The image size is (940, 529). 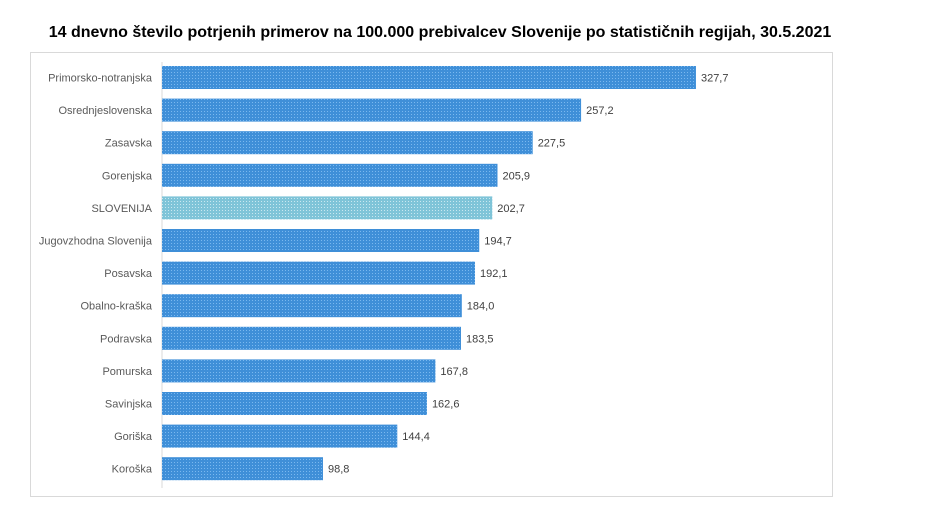 I want to click on value-label: 183,5, so click(x=480, y=339).